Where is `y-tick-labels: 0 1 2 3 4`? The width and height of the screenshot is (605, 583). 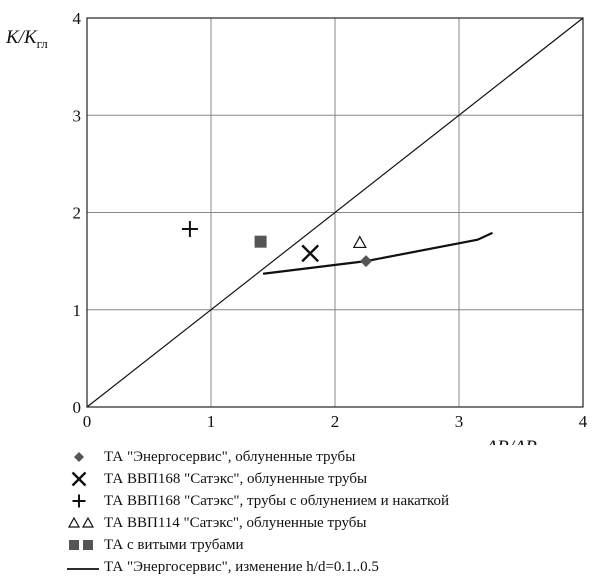
y-tick-labels: 0 1 2 3 4 is located at coordinates (77, 213).